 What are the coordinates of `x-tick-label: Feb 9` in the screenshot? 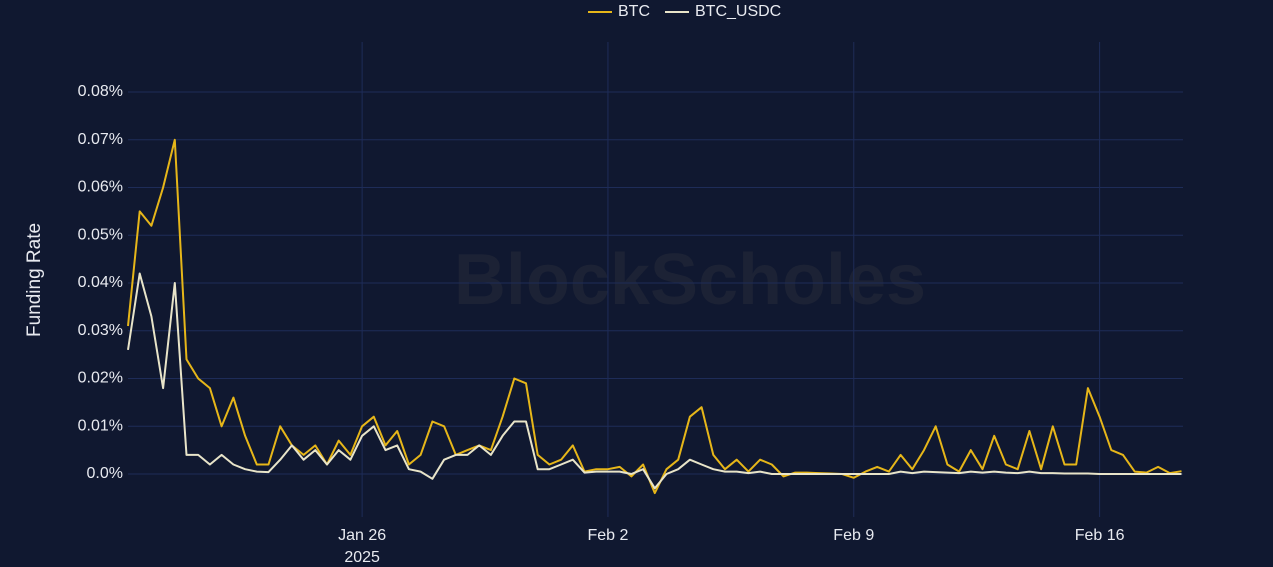 It's located at (853, 535).